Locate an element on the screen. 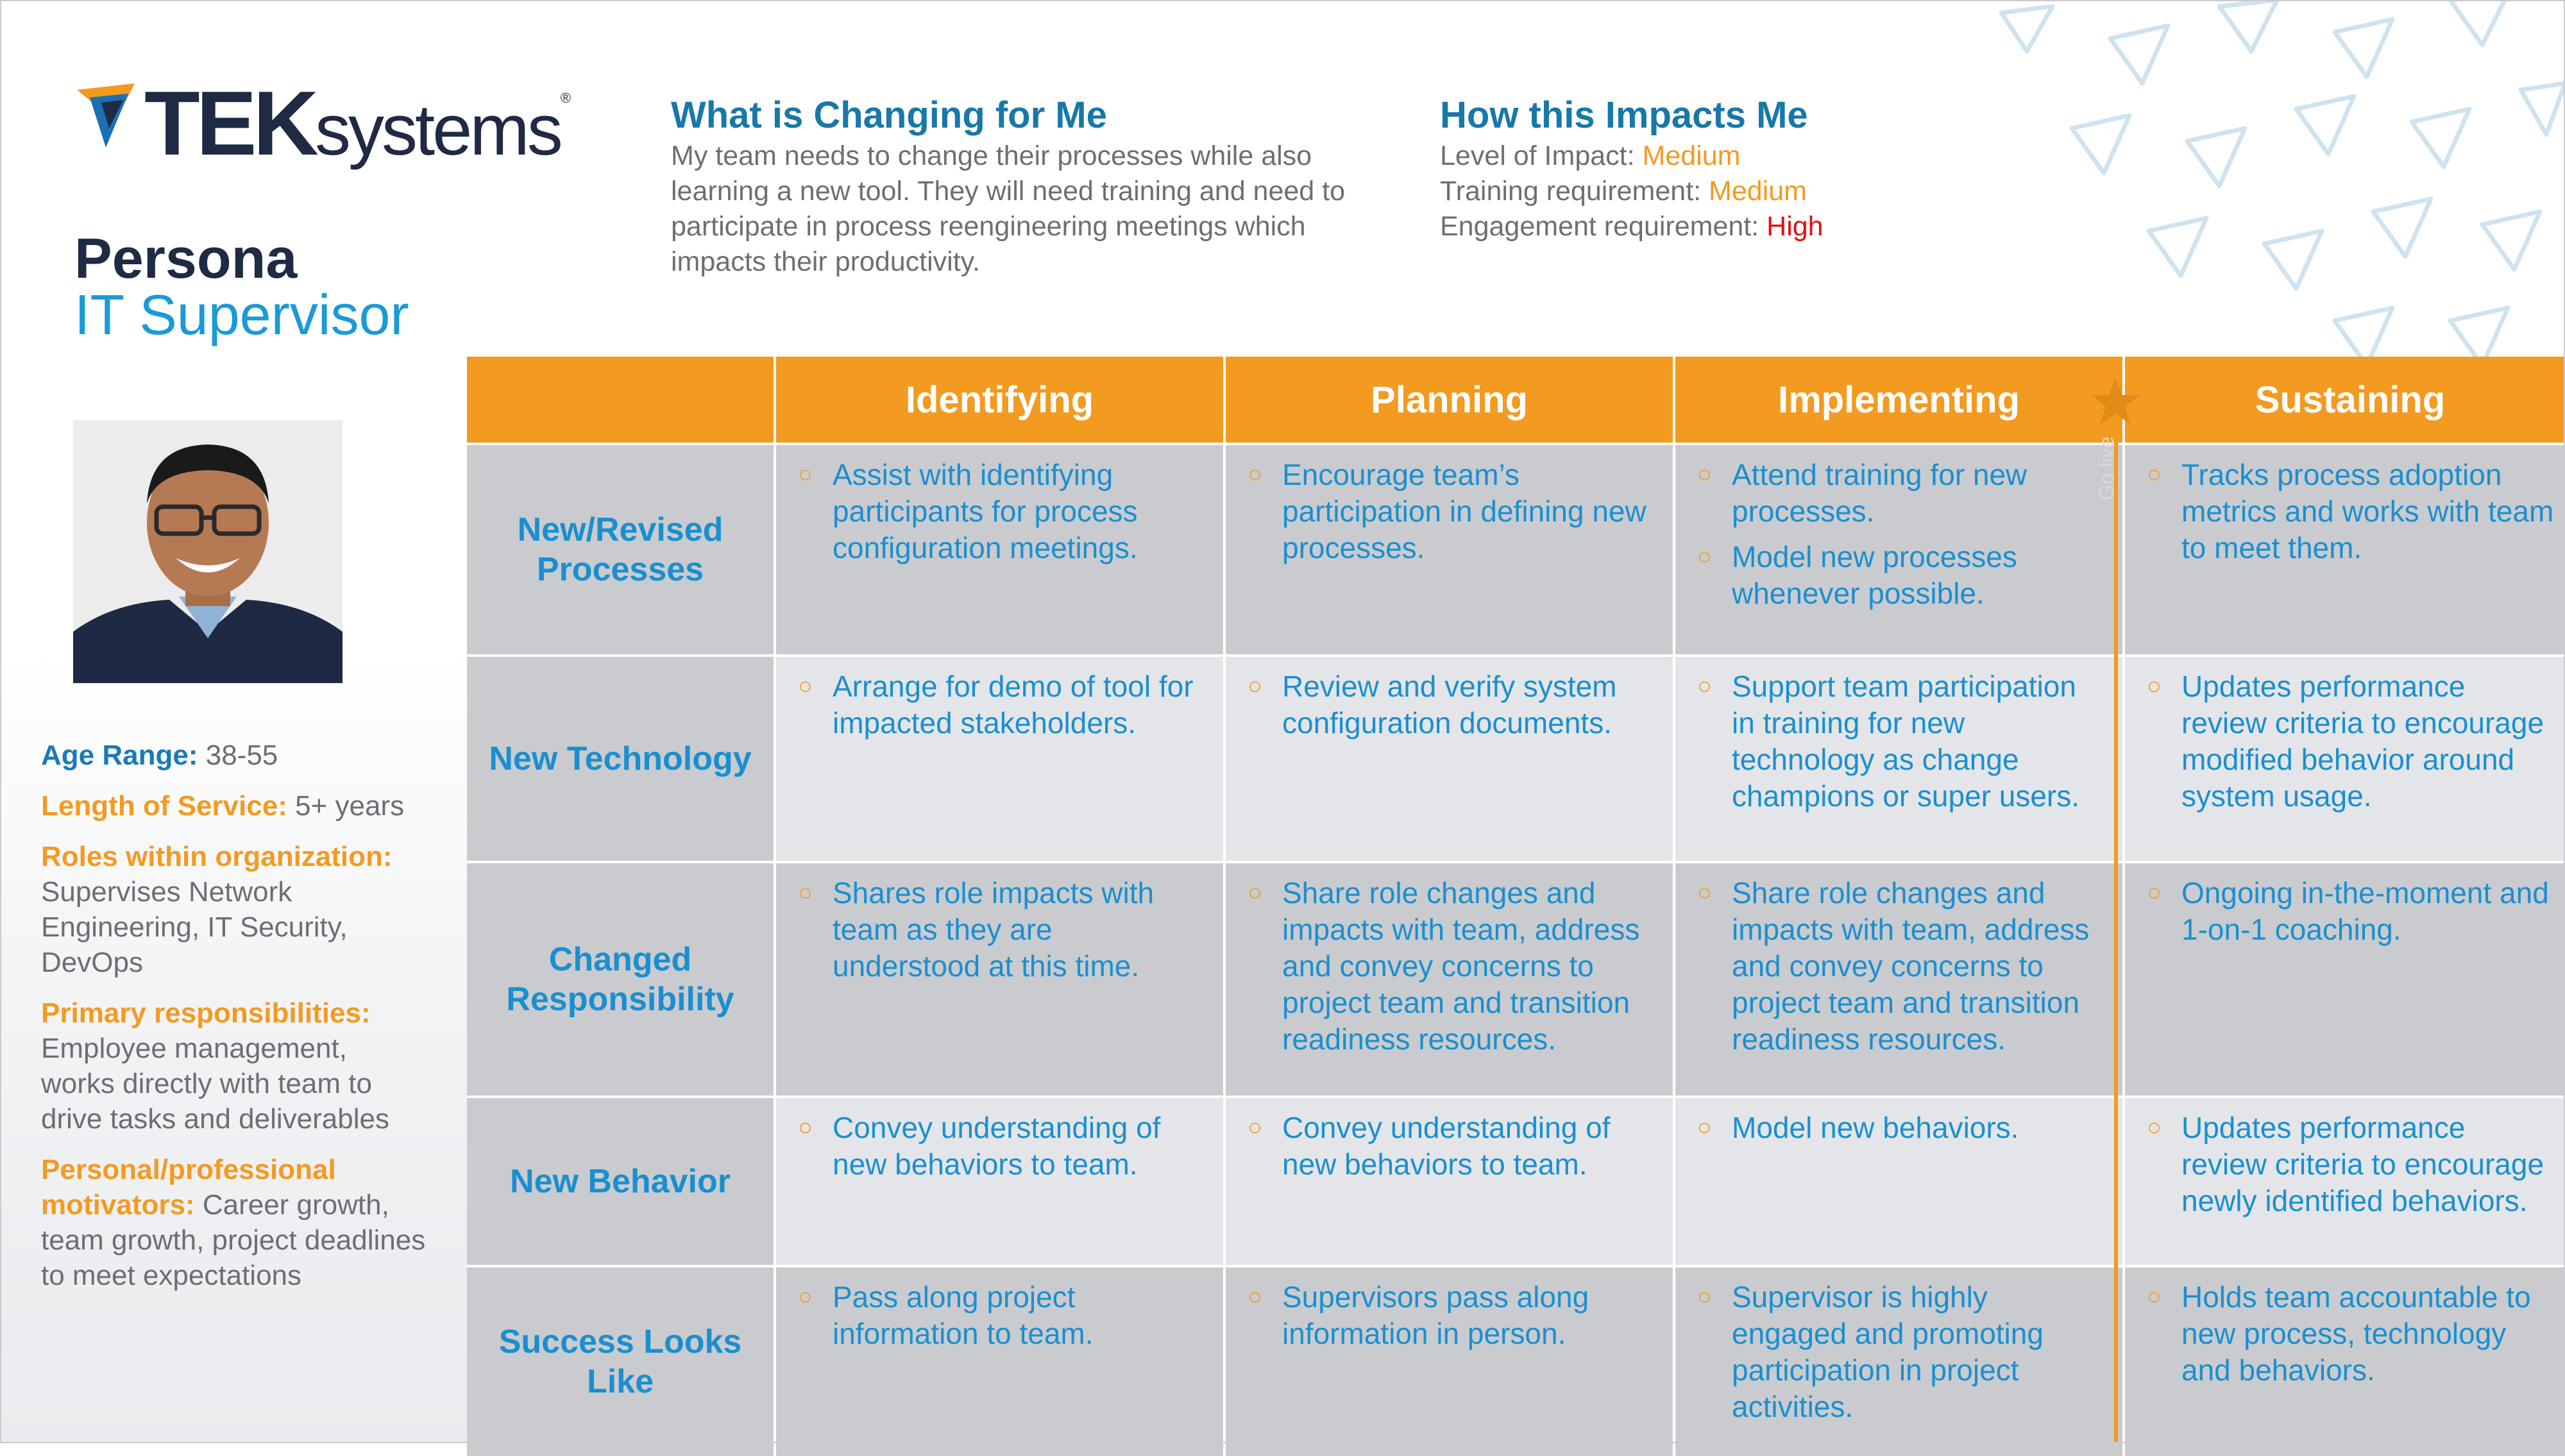 This screenshot has height=1456, width=2565. list-item: ○ Attend training for new processes. is located at coordinates (1900, 493).